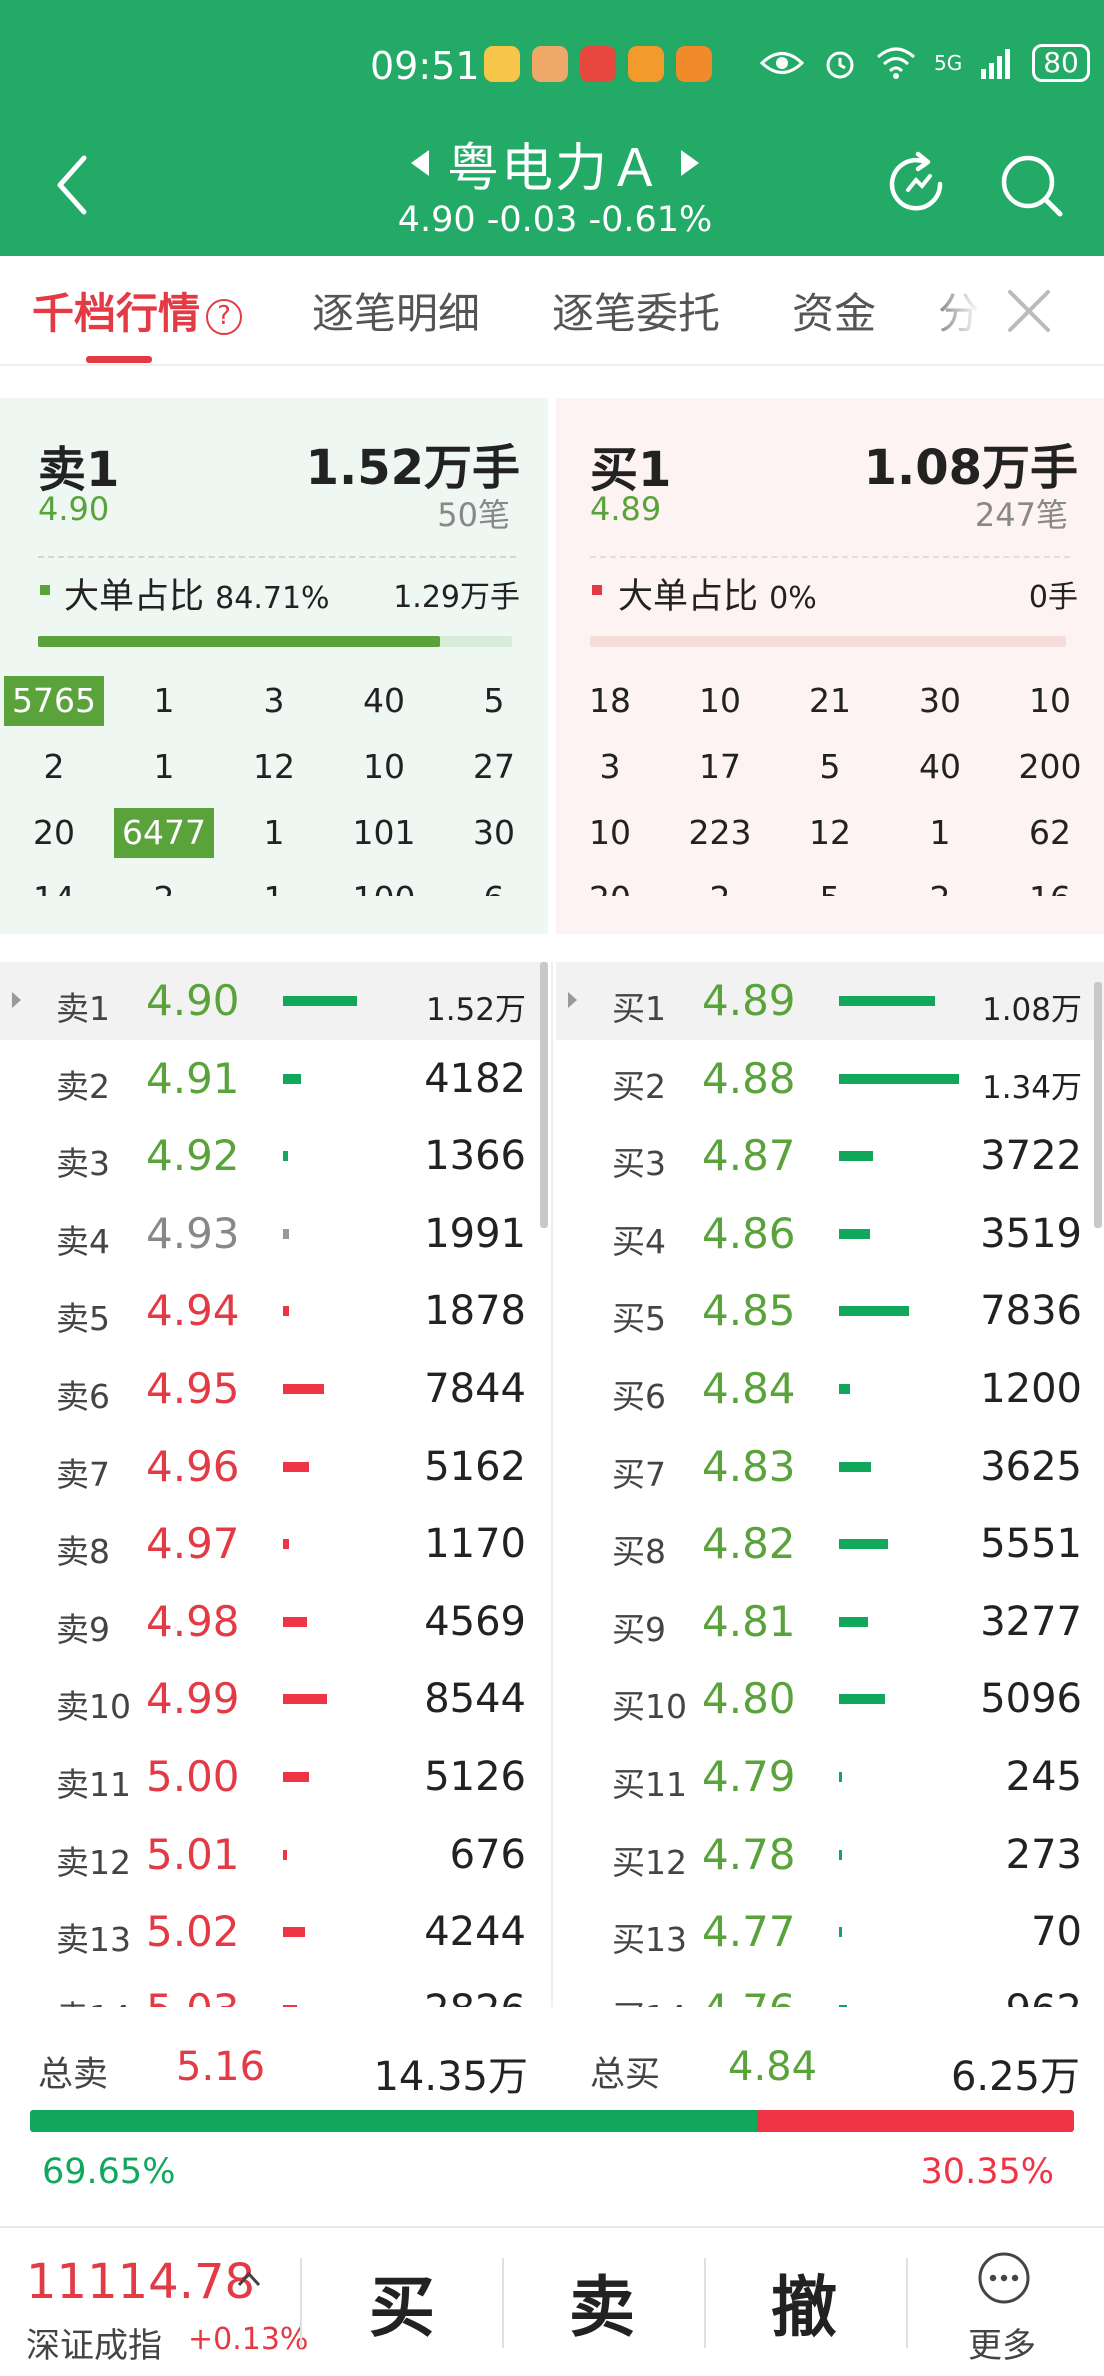 This screenshot has height=2376, width=1104. I want to click on buy-scrollbar, so click(1098, 1105).